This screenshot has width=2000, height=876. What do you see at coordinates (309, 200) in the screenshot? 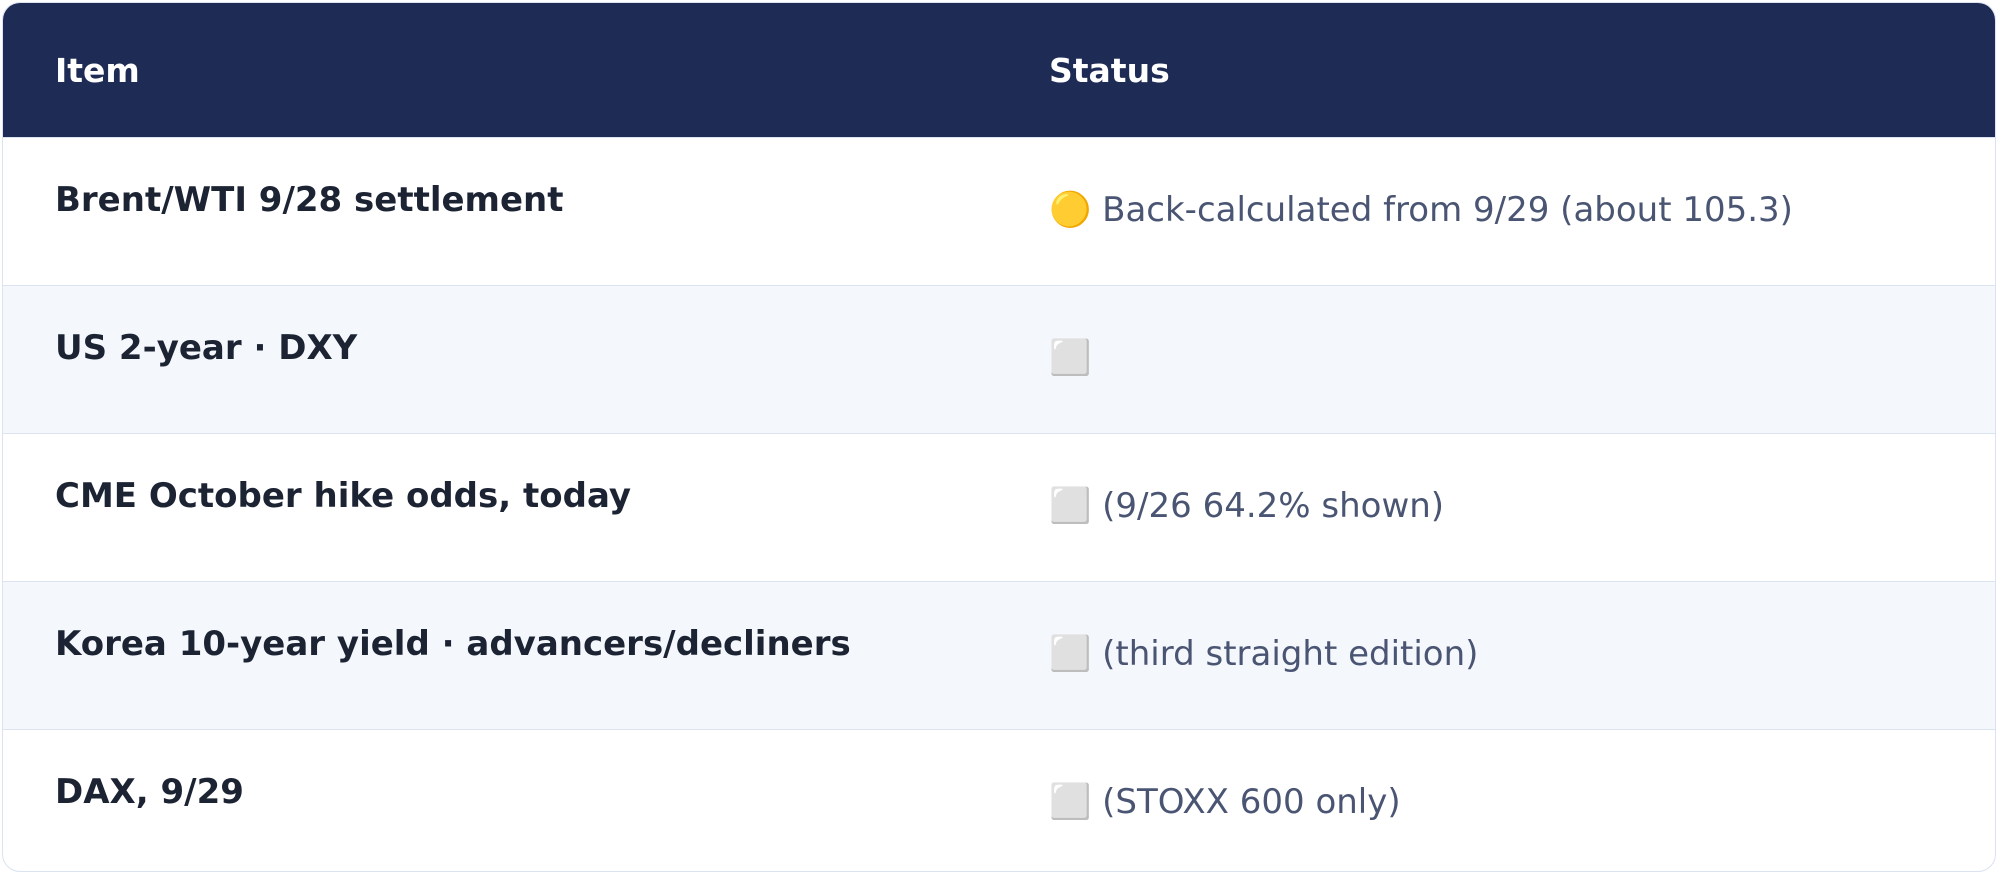
I see `item-cell: Brent/WTI 9/28 settlement` at bounding box center [309, 200].